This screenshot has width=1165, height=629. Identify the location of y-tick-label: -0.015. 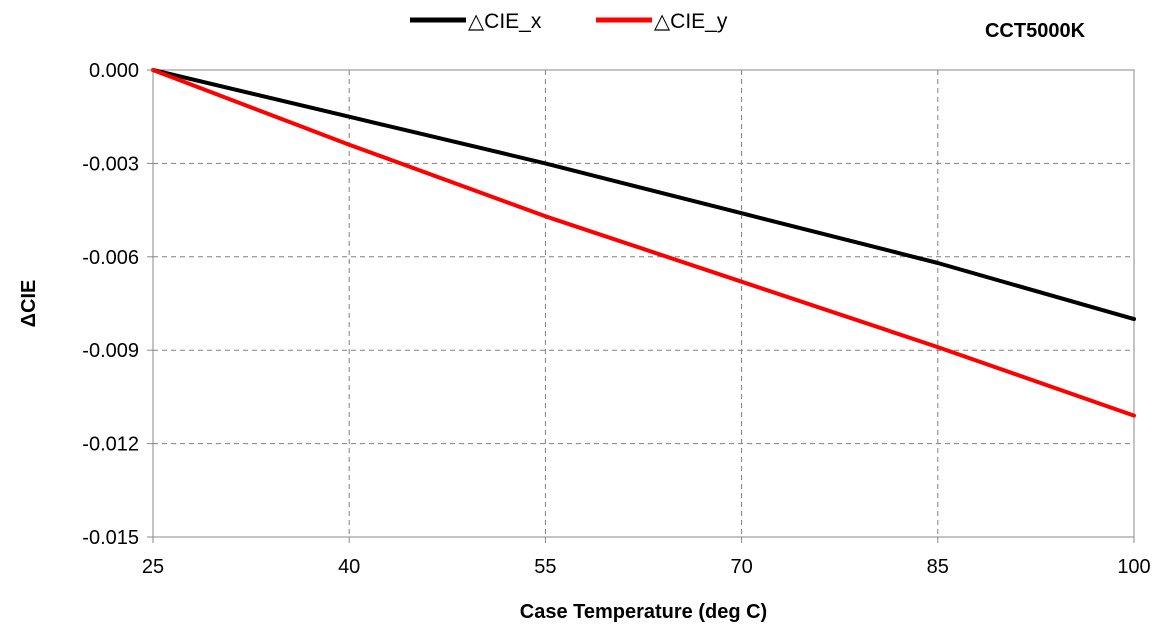
(110, 538).